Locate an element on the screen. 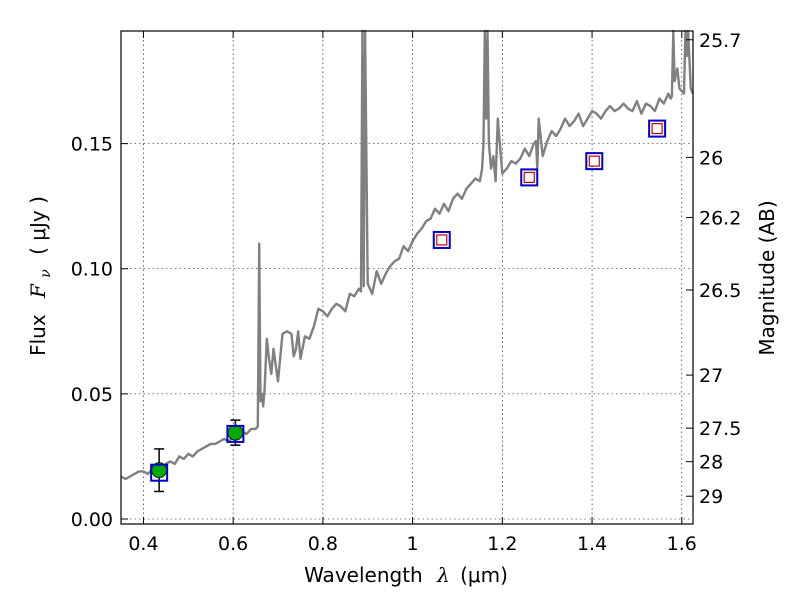 This screenshot has height=600, width=800. x-tick-label: 1.6 is located at coordinates (682, 544).